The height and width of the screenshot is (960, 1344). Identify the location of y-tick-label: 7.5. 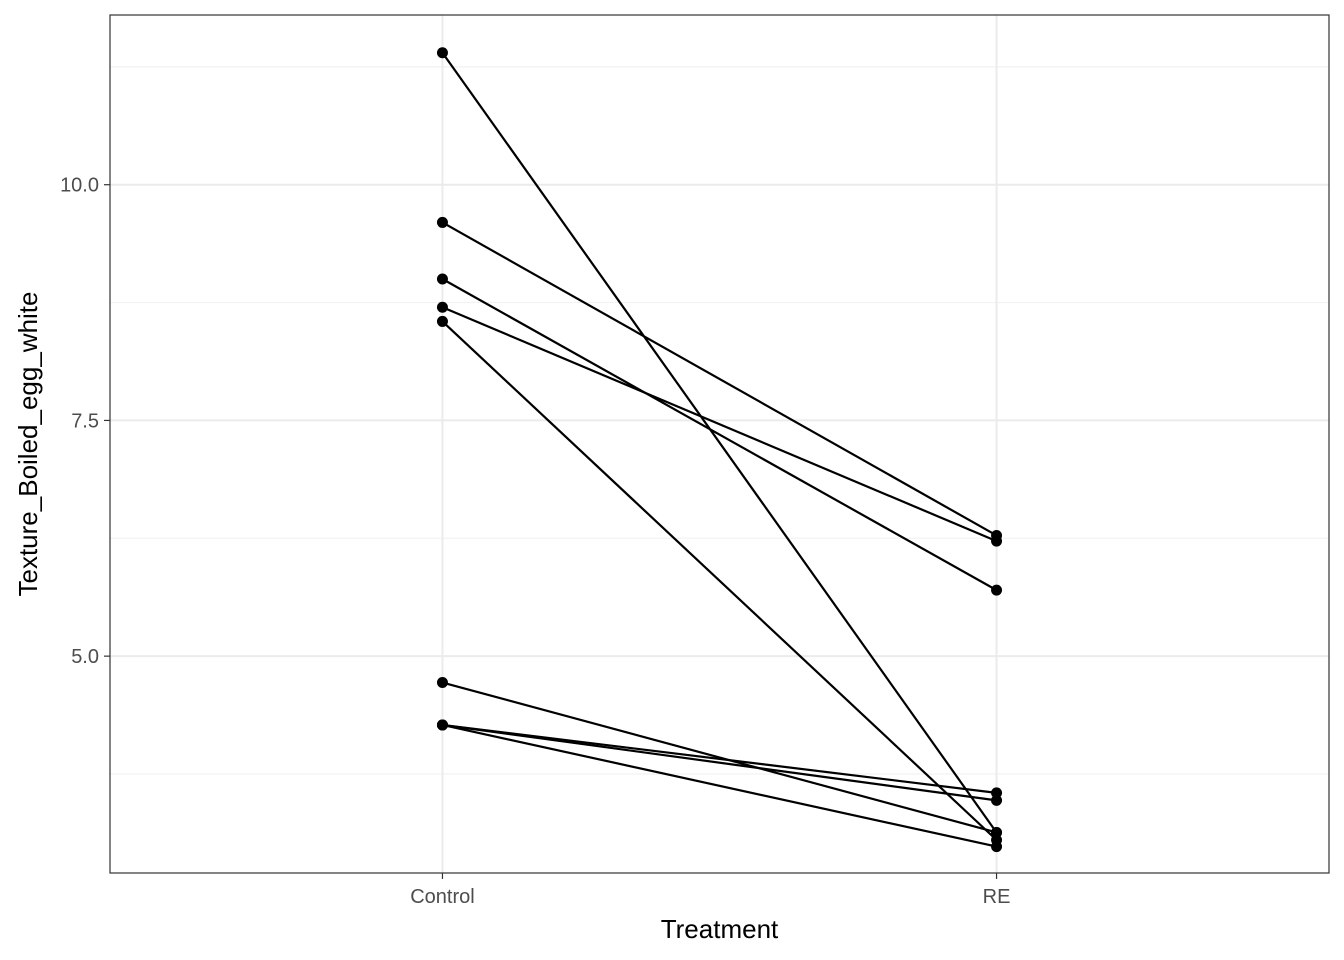
(85, 421).